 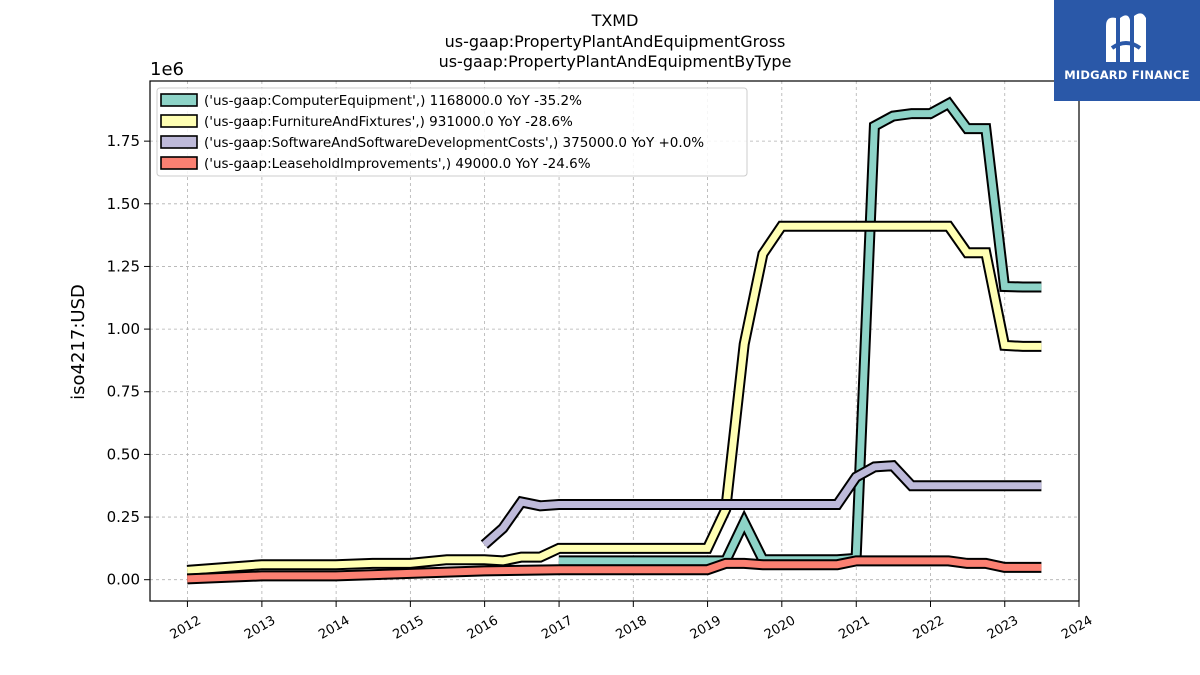 What do you see at coordinates (483, 628) in the screenshot?
I see `x-tick-label: 2016` at bounding box center [483, 628].